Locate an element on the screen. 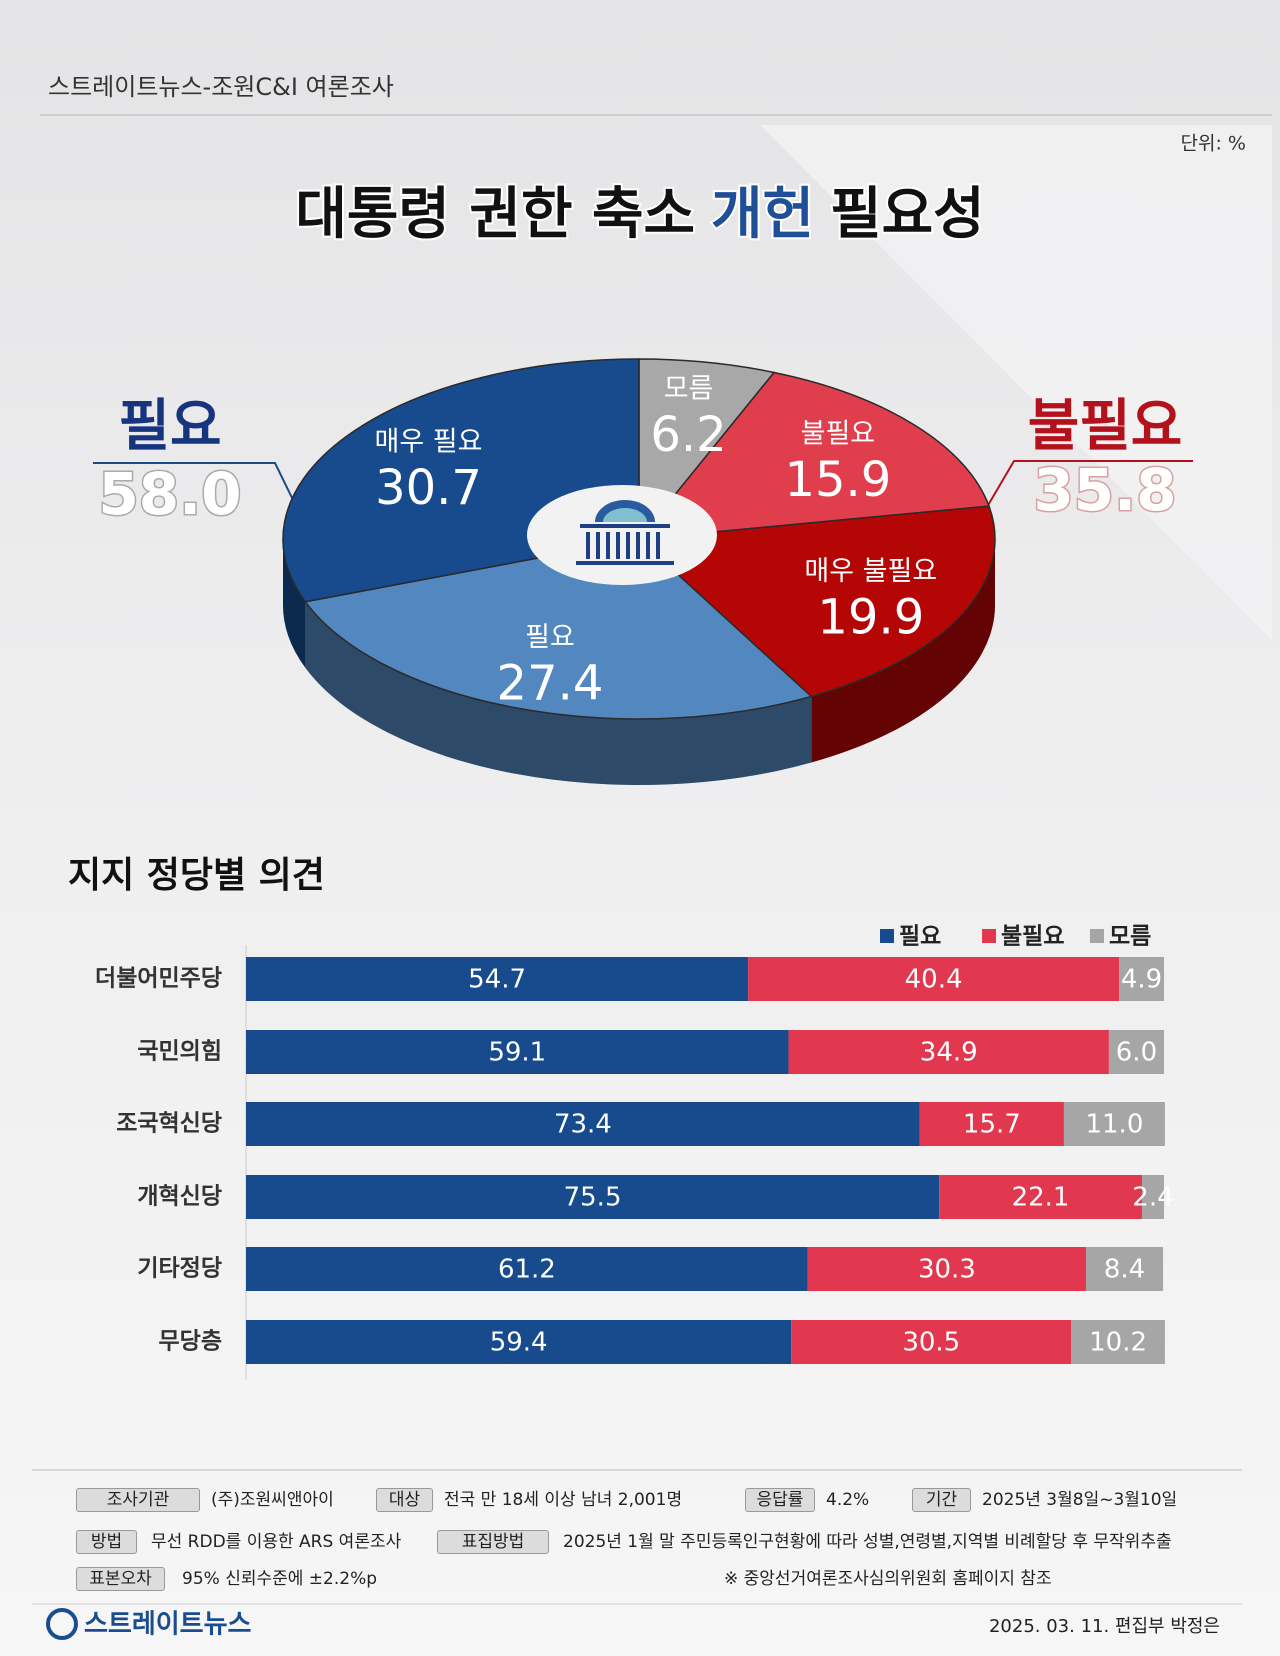  footer-value: (주)조원씨앤아이 is located at coordinates (272, 1500).